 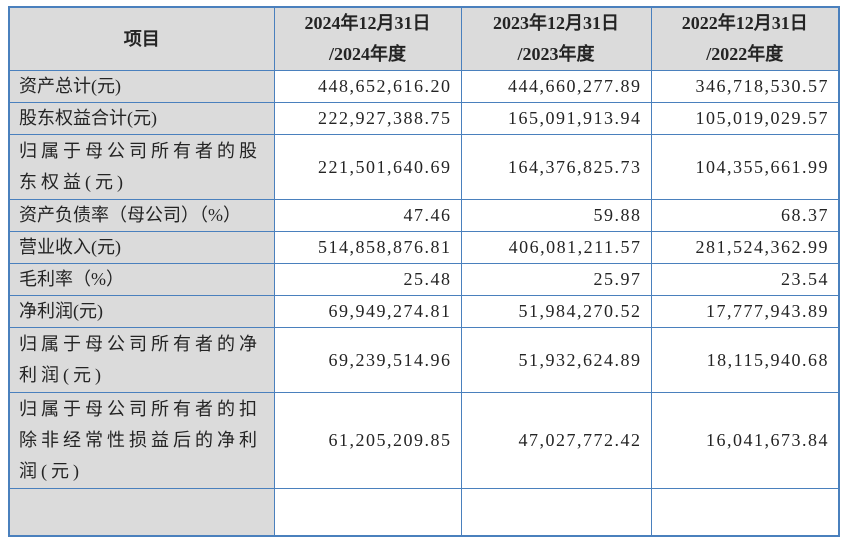 I want to click on row-value: 448,652,616.20, so click(x=367, y=86).